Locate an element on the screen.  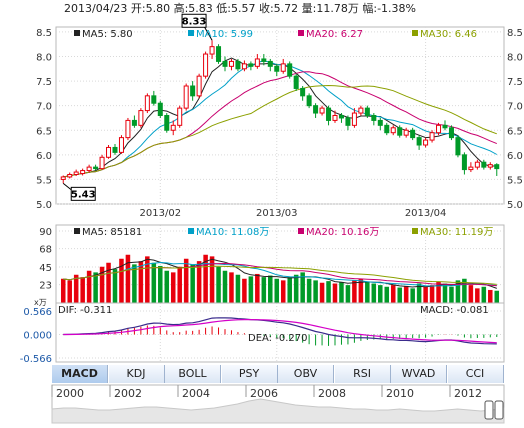
macd-dif-label: DIF: -0.311 is located at coordinates (85, 310).